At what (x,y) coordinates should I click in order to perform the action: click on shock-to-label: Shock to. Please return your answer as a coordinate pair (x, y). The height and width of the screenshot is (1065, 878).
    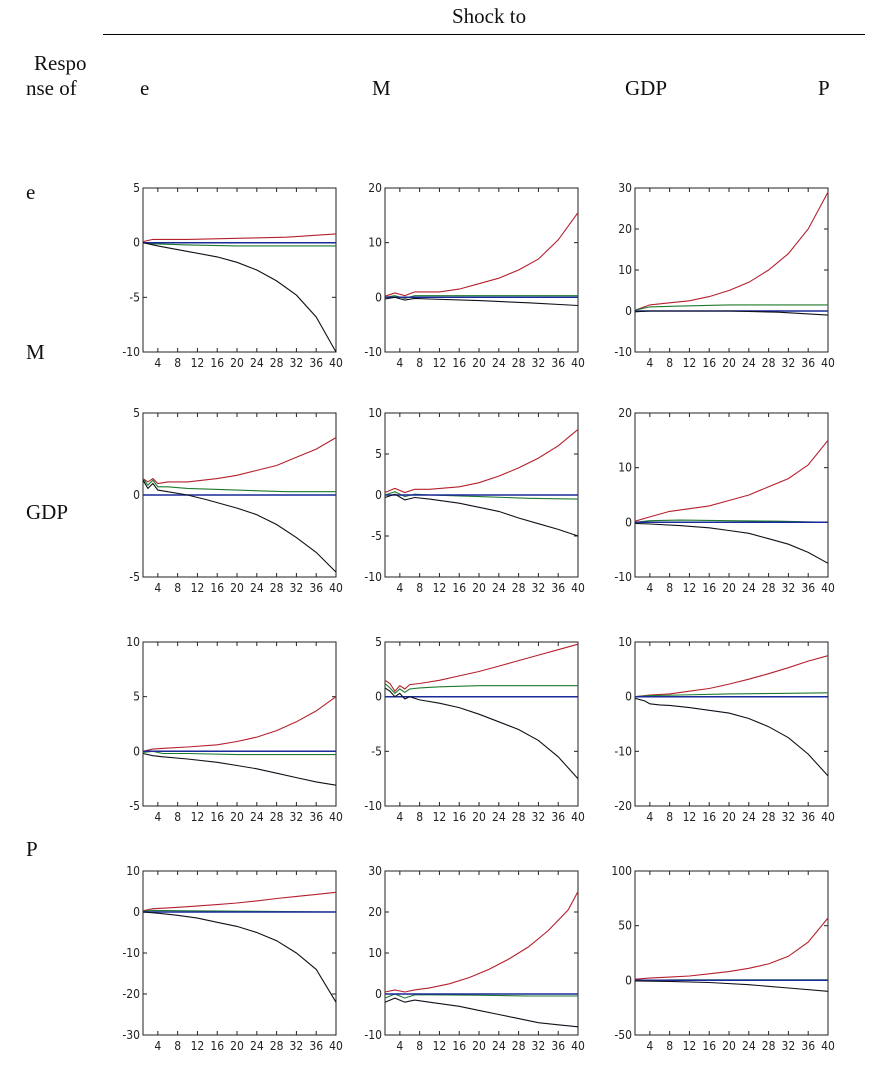
    Looking at the image, I should click on (489, 16).